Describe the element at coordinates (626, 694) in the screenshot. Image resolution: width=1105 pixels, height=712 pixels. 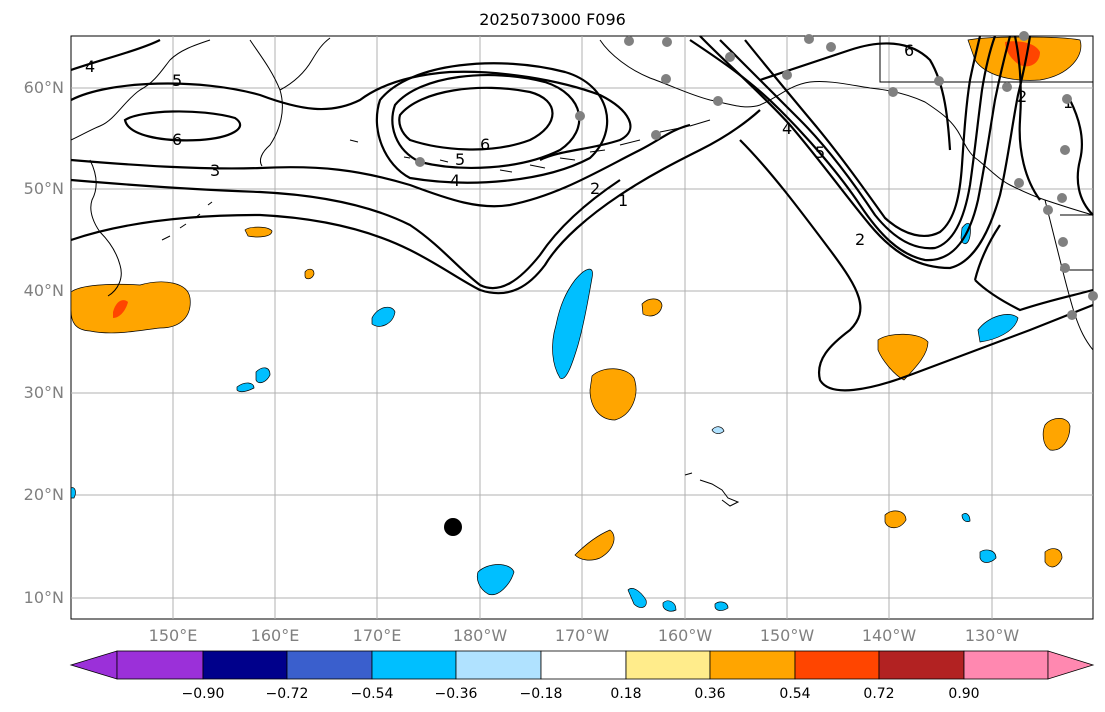
I see `colorbar-tick-label: 0.18` at that location.